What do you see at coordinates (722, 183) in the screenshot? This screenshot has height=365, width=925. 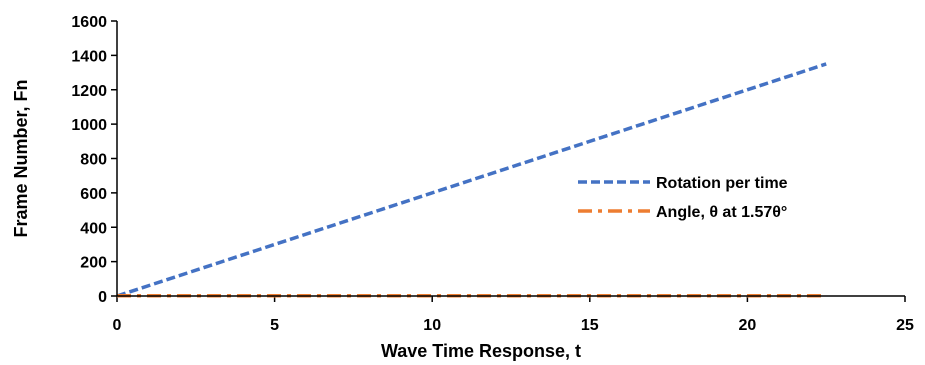 I see `legend-label: Rotation per time` at bounding box center [722, 183].